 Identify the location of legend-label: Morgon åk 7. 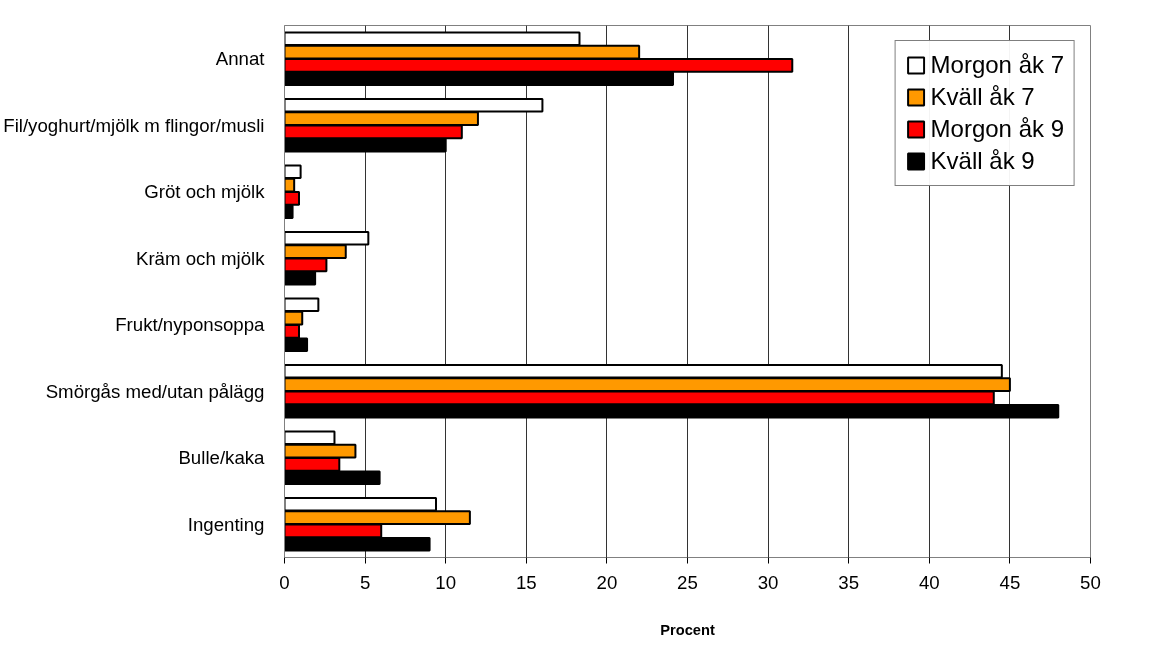
(997, 65).